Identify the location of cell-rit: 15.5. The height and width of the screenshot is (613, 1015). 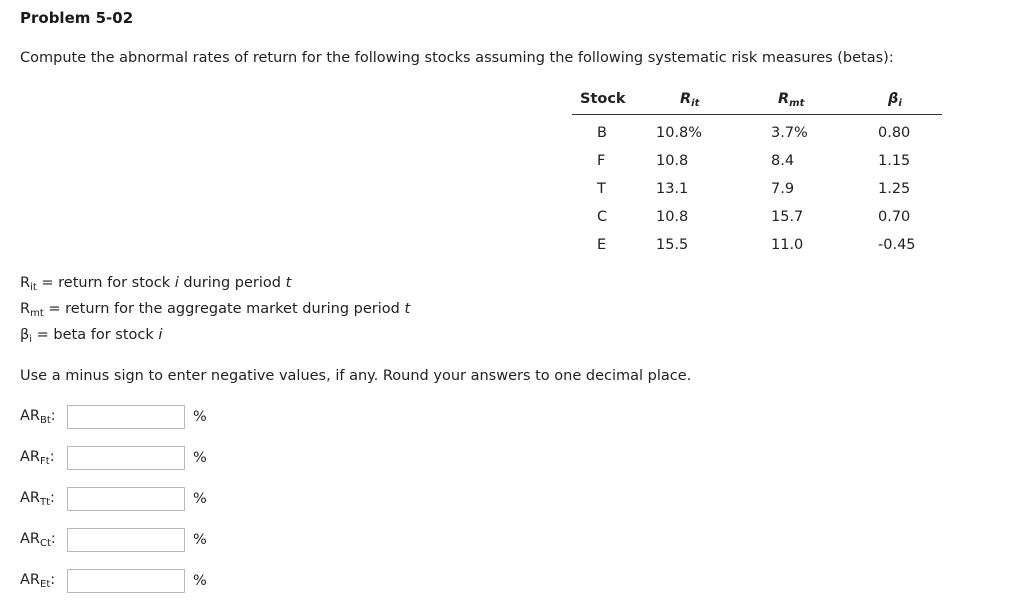
(672, 245).